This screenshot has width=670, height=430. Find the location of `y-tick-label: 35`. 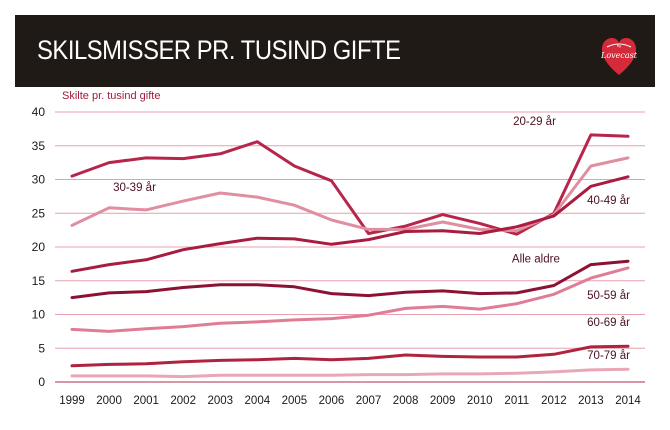

y-tick-label: 35 is located at coordinates (39, 146).